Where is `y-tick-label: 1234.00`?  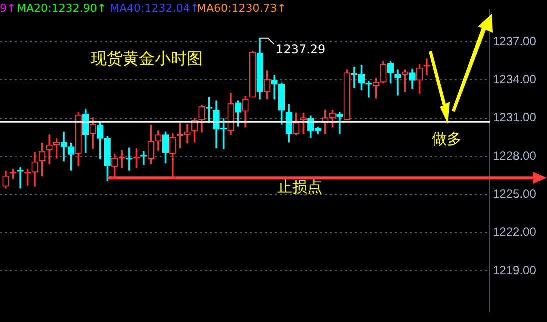 y-tick-label: 1234.00 is located at coordinates (515, 79).